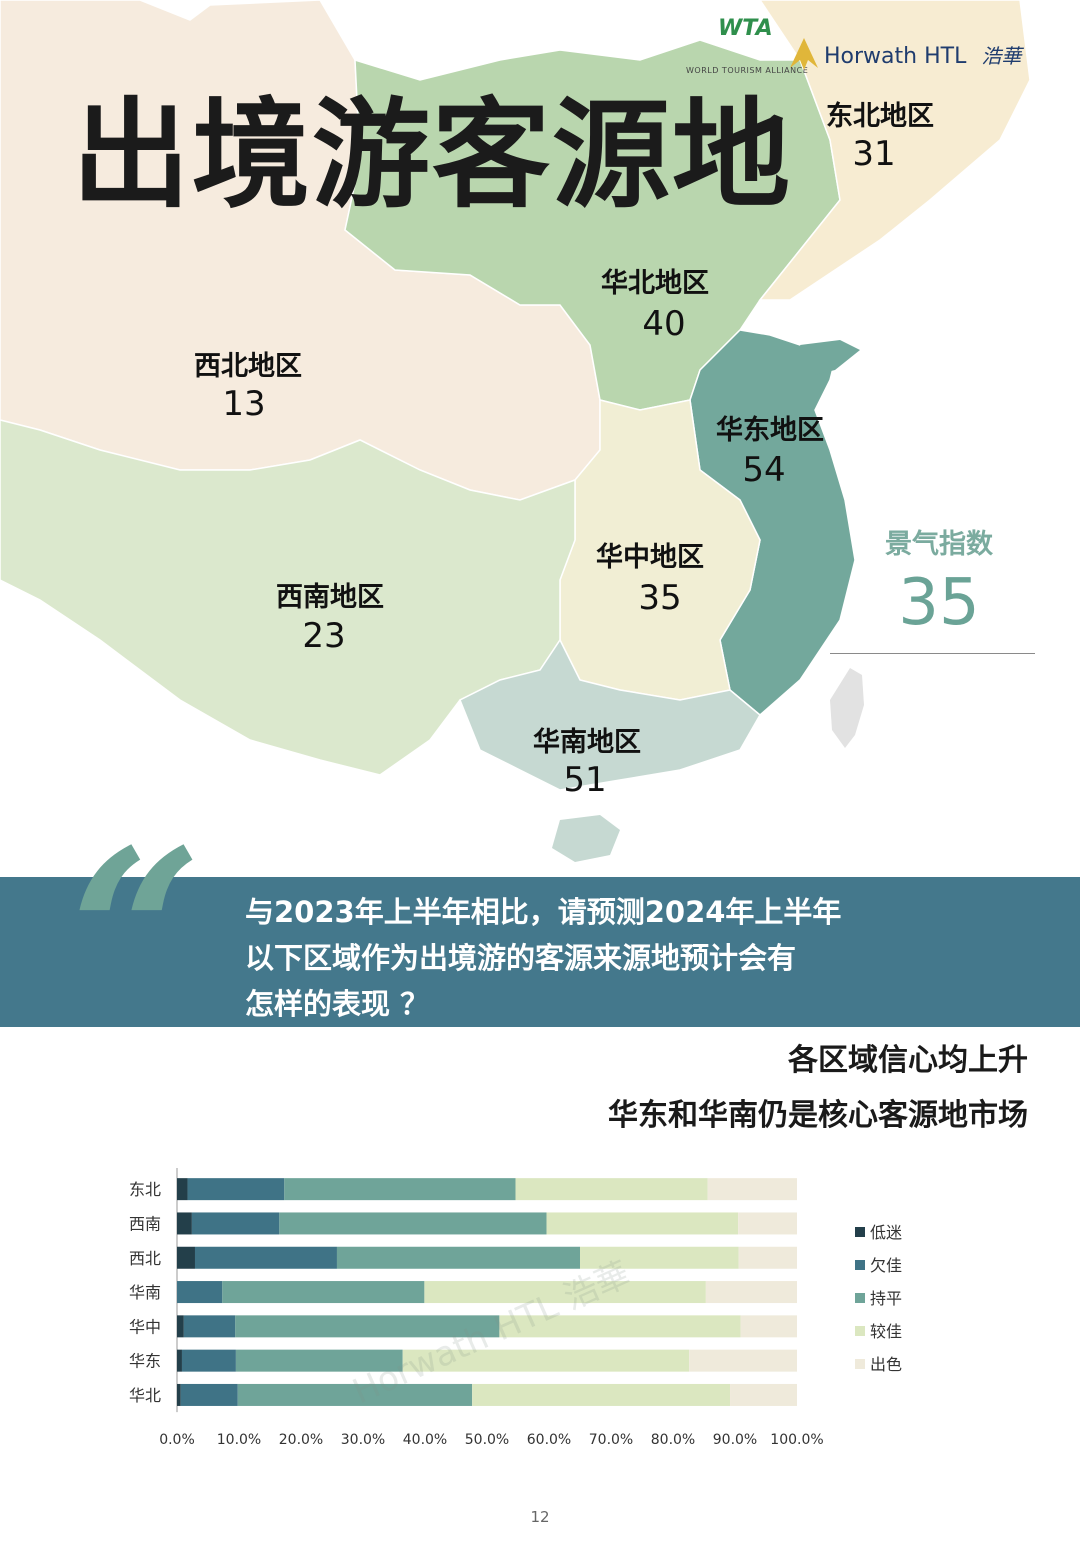 This screenshot has width=1080, height=1560. Describe the element at coordinates (432, 155) in the screenshot. I see `page-title: 出境游客源地` at that location.